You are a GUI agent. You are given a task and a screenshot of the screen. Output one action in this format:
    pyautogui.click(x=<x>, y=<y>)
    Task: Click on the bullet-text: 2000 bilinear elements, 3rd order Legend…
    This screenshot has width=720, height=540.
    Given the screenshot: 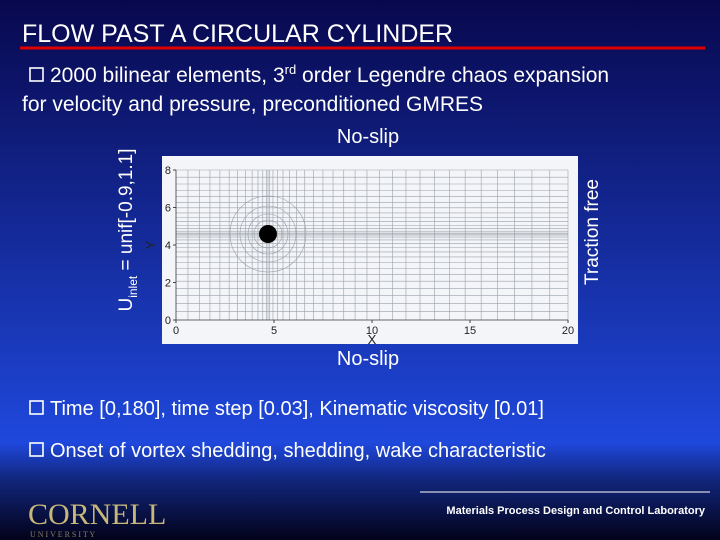 What is the action you would take?
    pyautogui.click(x=329, y=74)
    